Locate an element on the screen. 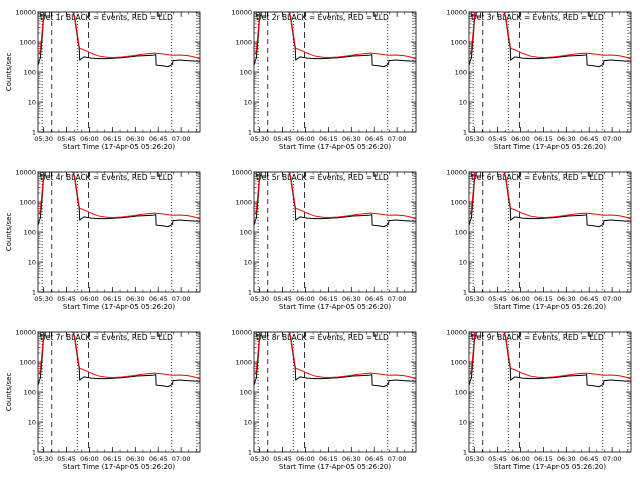 Image resolution: width=640 pixels, height=480 pixels. panel-title: Det 6r BLACK = Events, RED = LLD is located at coordinates (537, 177).